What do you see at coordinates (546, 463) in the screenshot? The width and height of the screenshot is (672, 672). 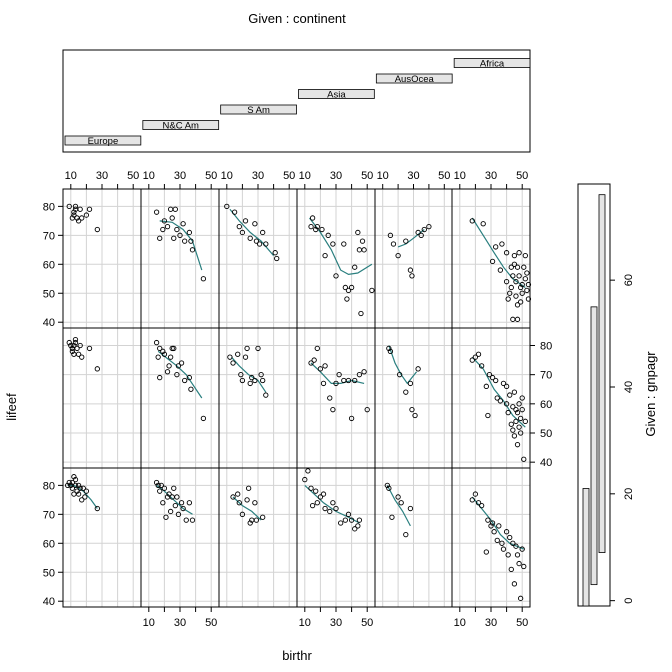 I see `y-tick-label: 40` at bounding box center [546, 463].